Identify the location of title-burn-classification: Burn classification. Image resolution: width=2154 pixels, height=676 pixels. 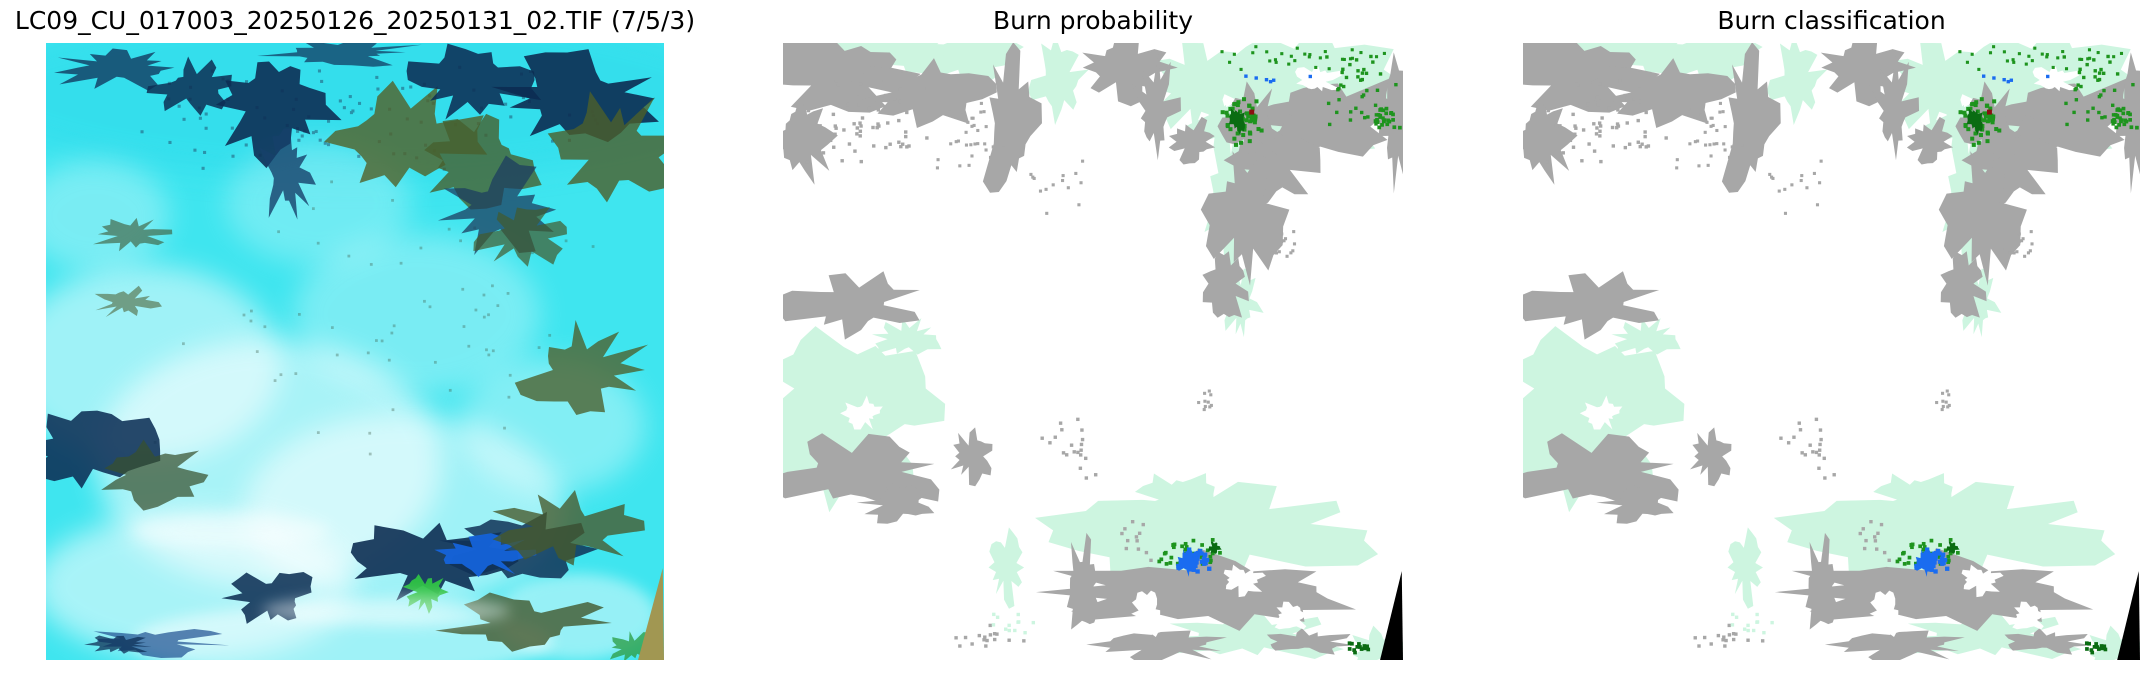
(1831, 20).